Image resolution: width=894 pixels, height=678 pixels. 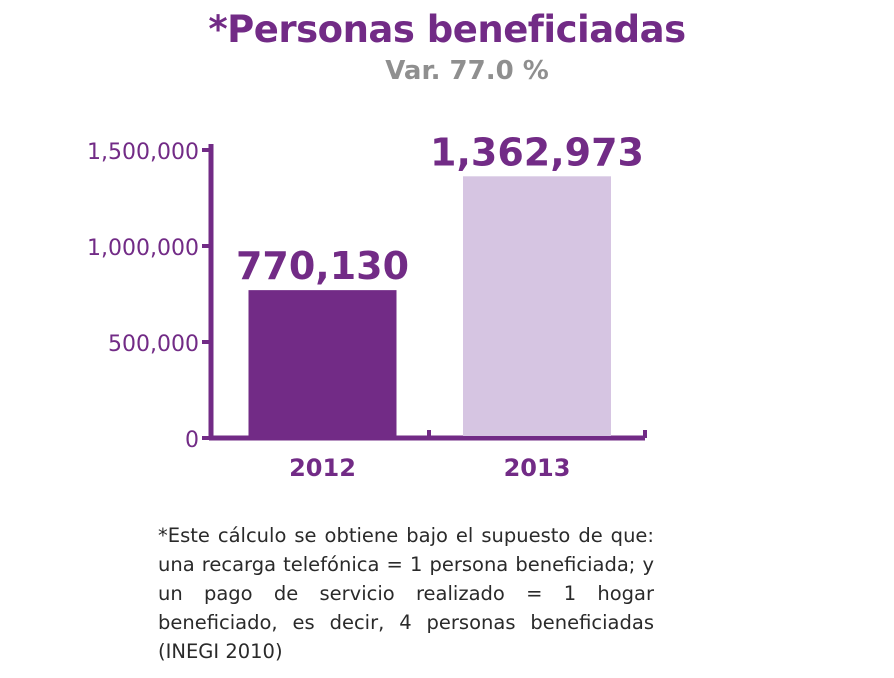 I want to click on chart-subtitle: Var. 77.0 %, so click(x=467, y=71).